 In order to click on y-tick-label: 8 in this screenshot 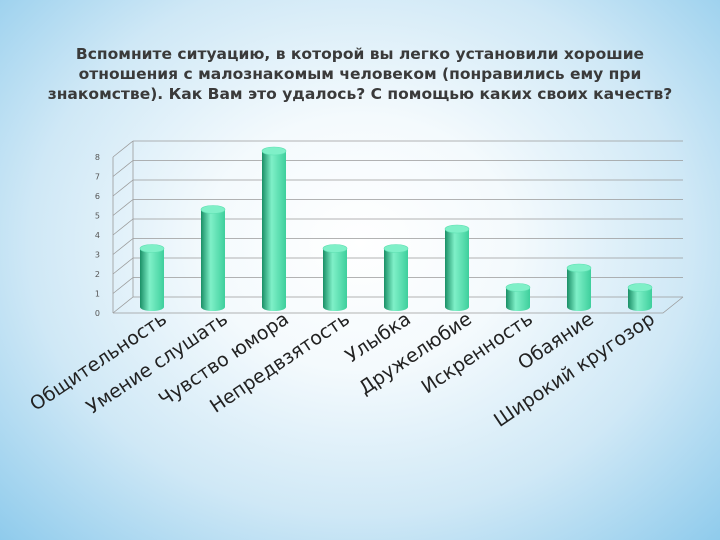, I will do `click(97, 157)`.